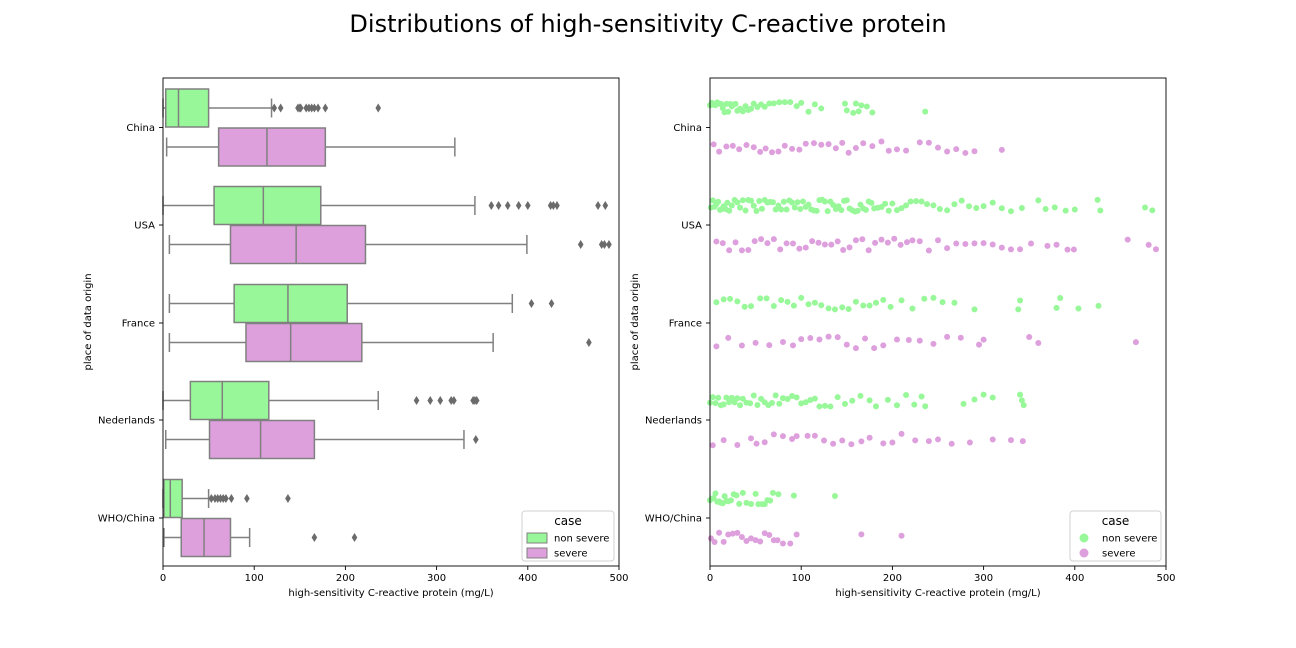 Image resolution: width=1296 pixels, height=648 pixels. I want to click on legend-entry: non severe, so click(581, 539).